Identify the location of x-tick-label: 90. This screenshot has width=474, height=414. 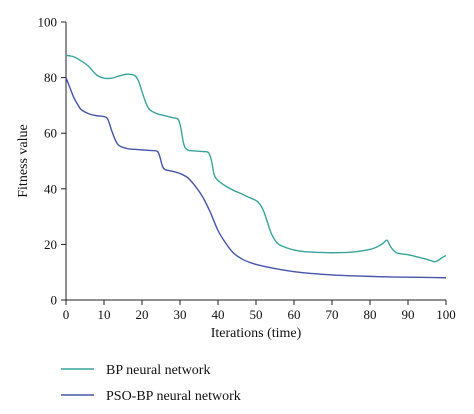
(408, 314).